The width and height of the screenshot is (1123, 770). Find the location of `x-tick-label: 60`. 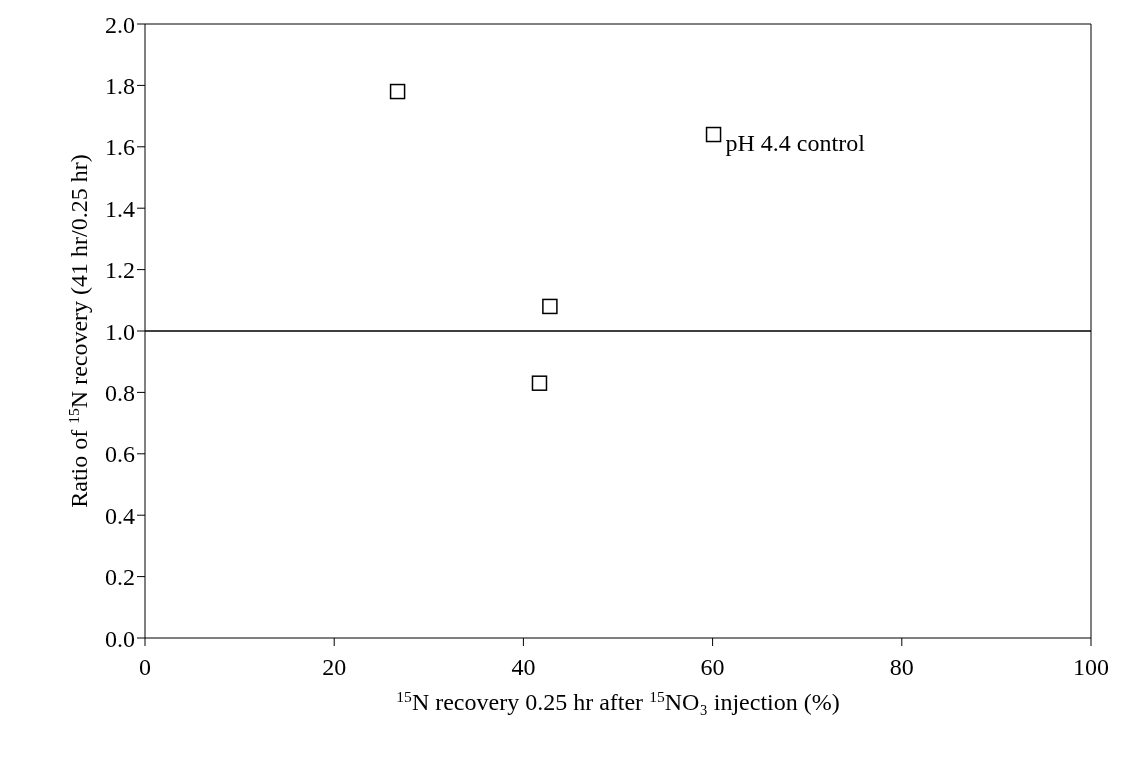

x-tick-label: 60 is located at coordinates (712, 667).